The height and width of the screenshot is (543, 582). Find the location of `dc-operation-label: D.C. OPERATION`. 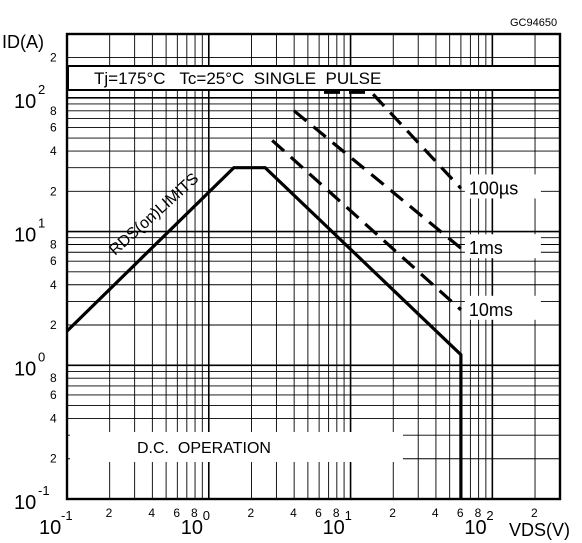

dc-operation-label: D.C. OPERATION is located at coordinates (204, 448).